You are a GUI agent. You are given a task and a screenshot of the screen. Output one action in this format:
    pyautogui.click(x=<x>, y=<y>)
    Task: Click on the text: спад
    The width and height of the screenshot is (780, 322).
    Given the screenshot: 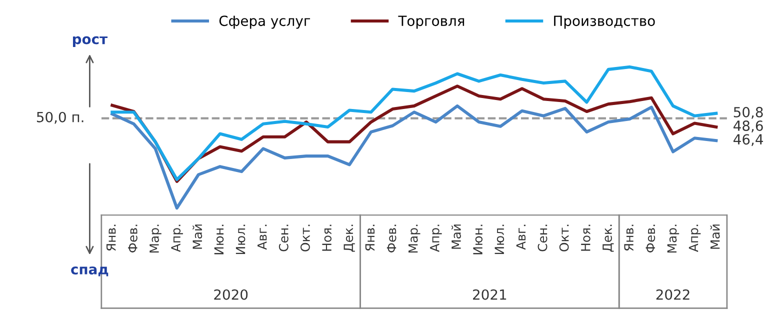 What is the action you would take?
    pyautogui.click(x=89, y=271)
    